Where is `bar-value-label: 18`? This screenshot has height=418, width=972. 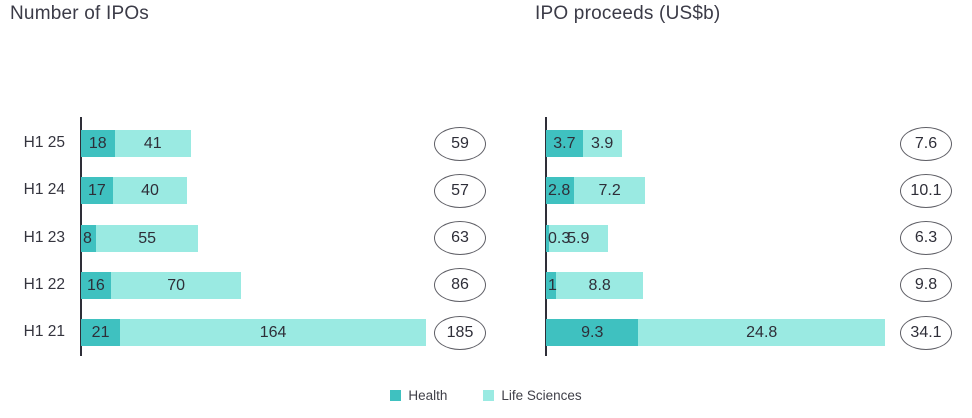 bar-value-label: 18 is located at coordinates (97, 143).